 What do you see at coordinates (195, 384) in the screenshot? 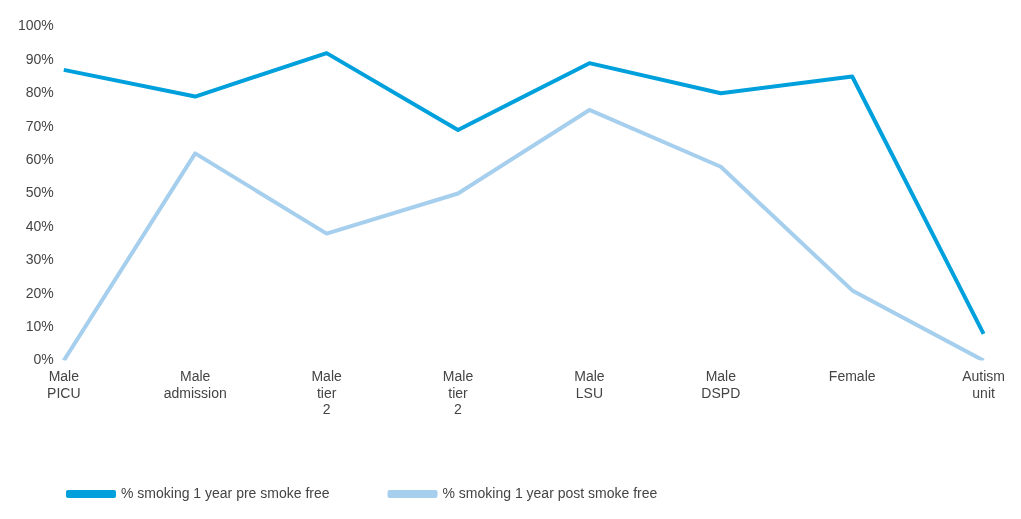
I see `x-tick-label: Male admission` at bounding box center [195, 384].